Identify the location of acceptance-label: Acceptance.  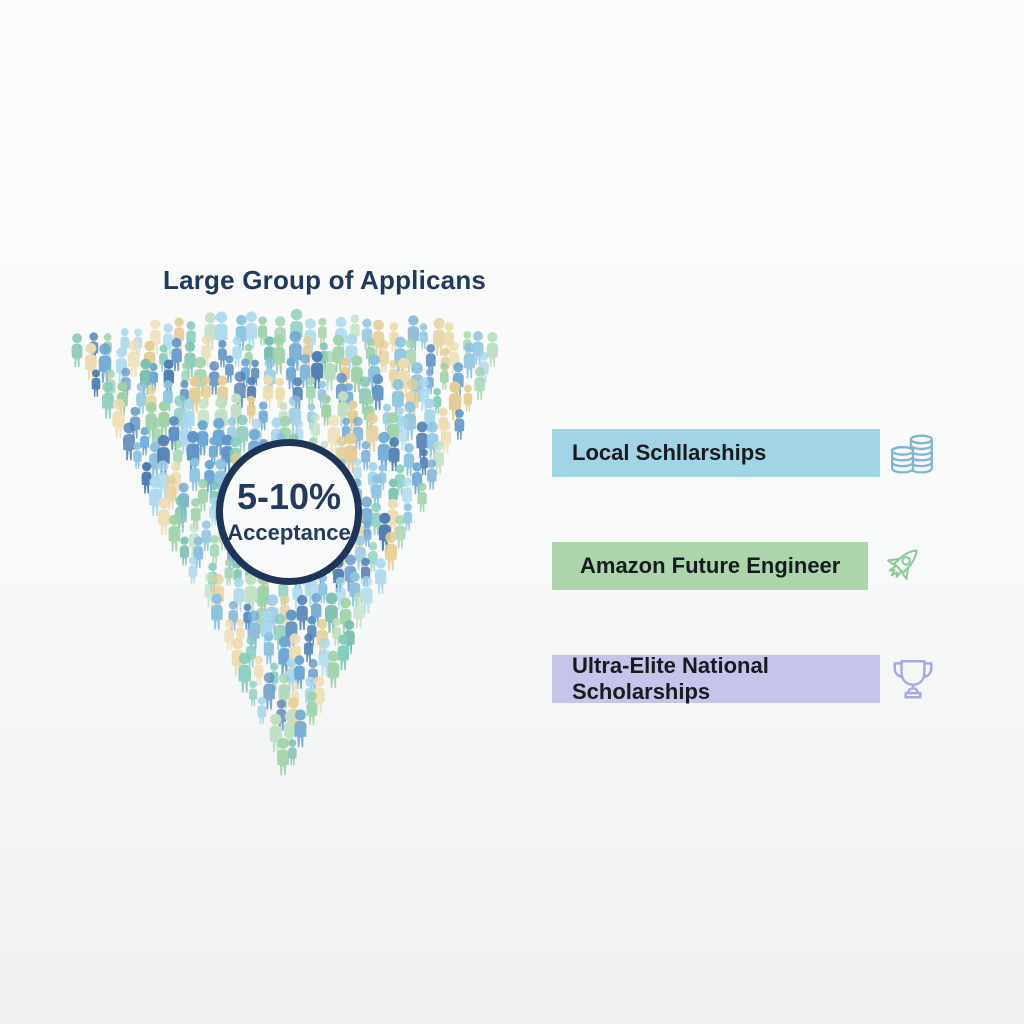
(289, 532).